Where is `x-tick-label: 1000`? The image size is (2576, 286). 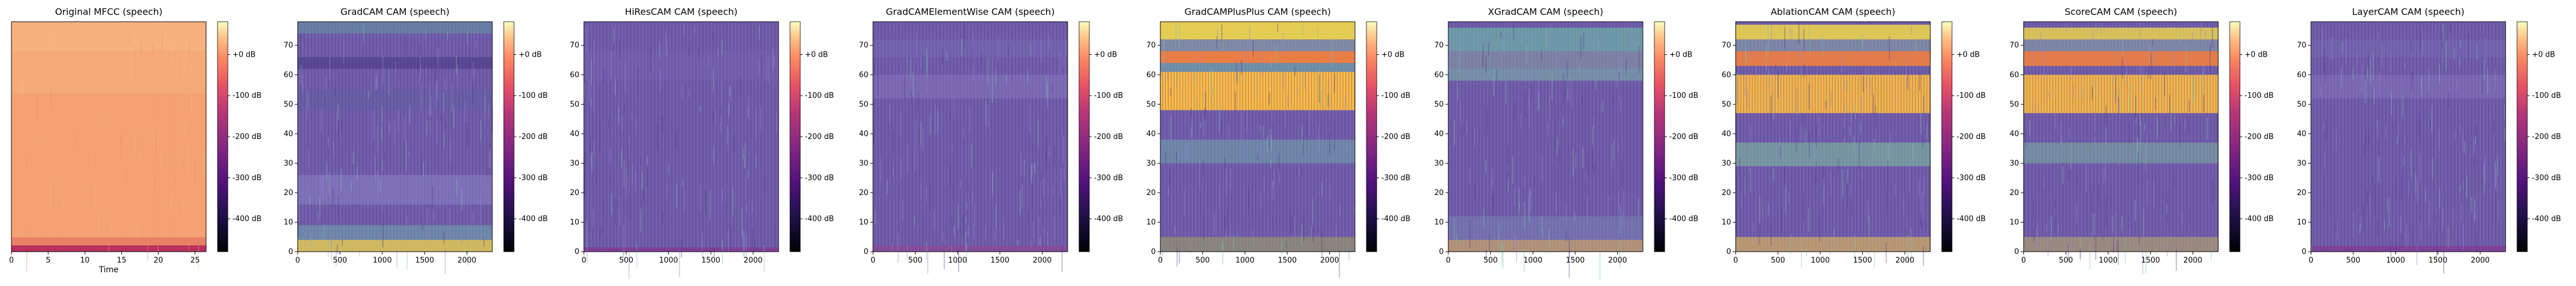 x-tick-label: 1000 is located at coordinates (668, 260).